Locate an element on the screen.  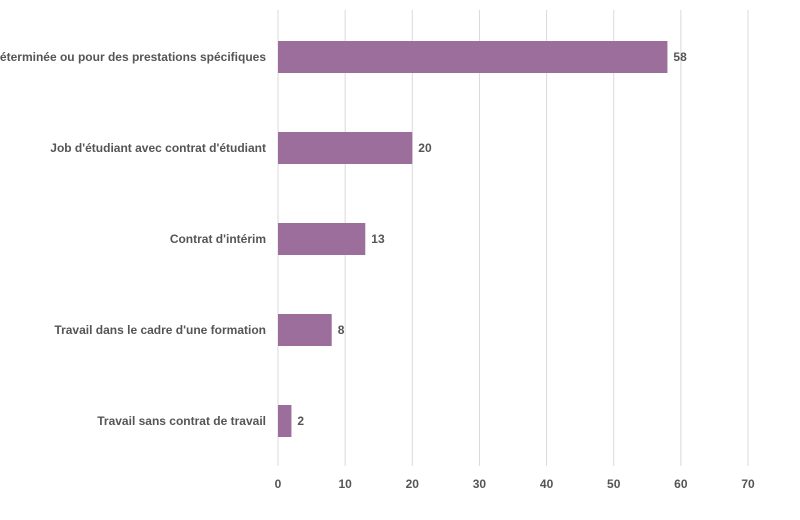
x-tick-label: 50 is located at coordinates (614, 484).